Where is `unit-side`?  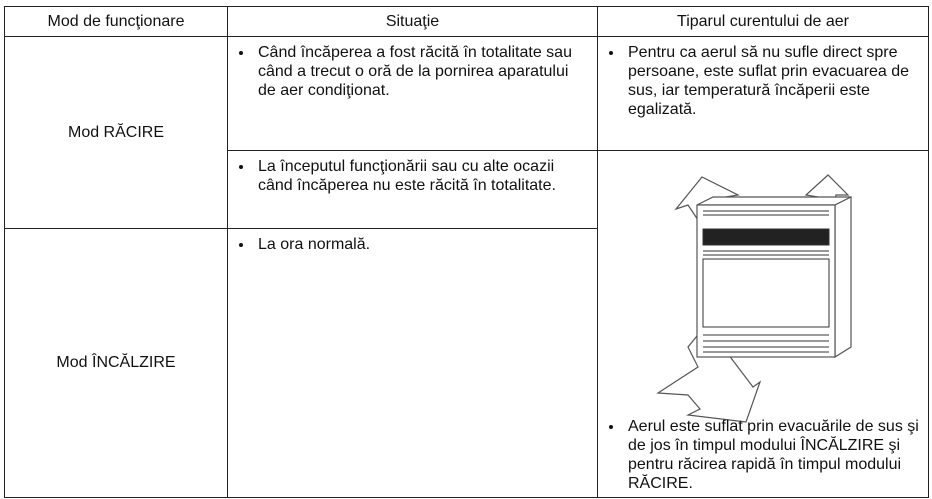
unit-side is located at coordinates (843, 277).